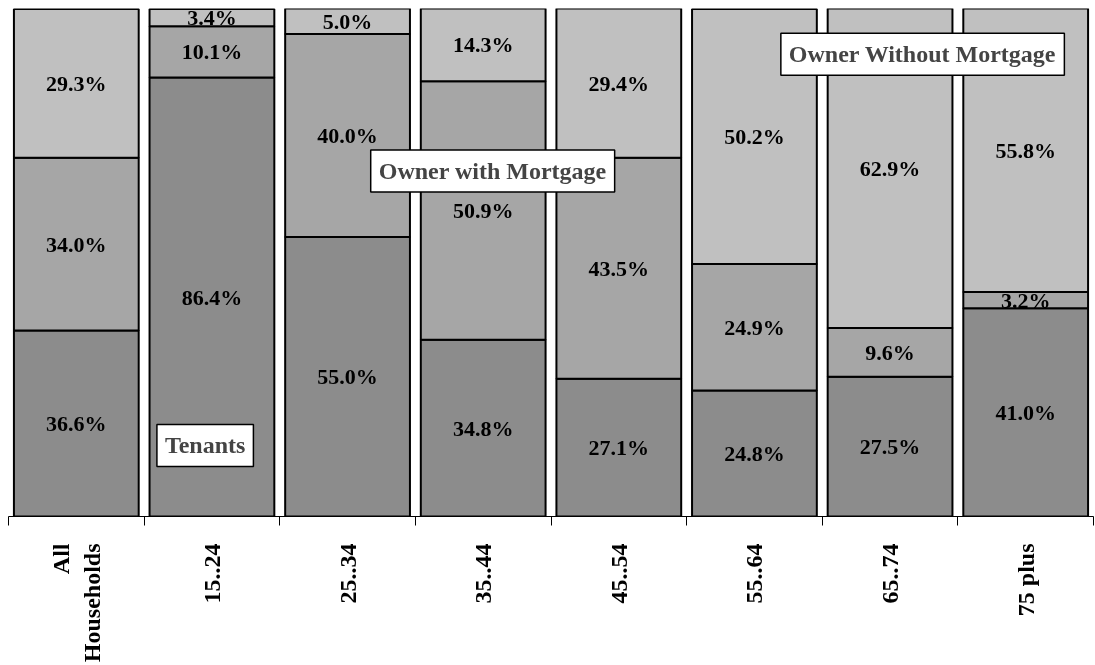  I want to click on data-label: 36.6%, so click(76, 424).